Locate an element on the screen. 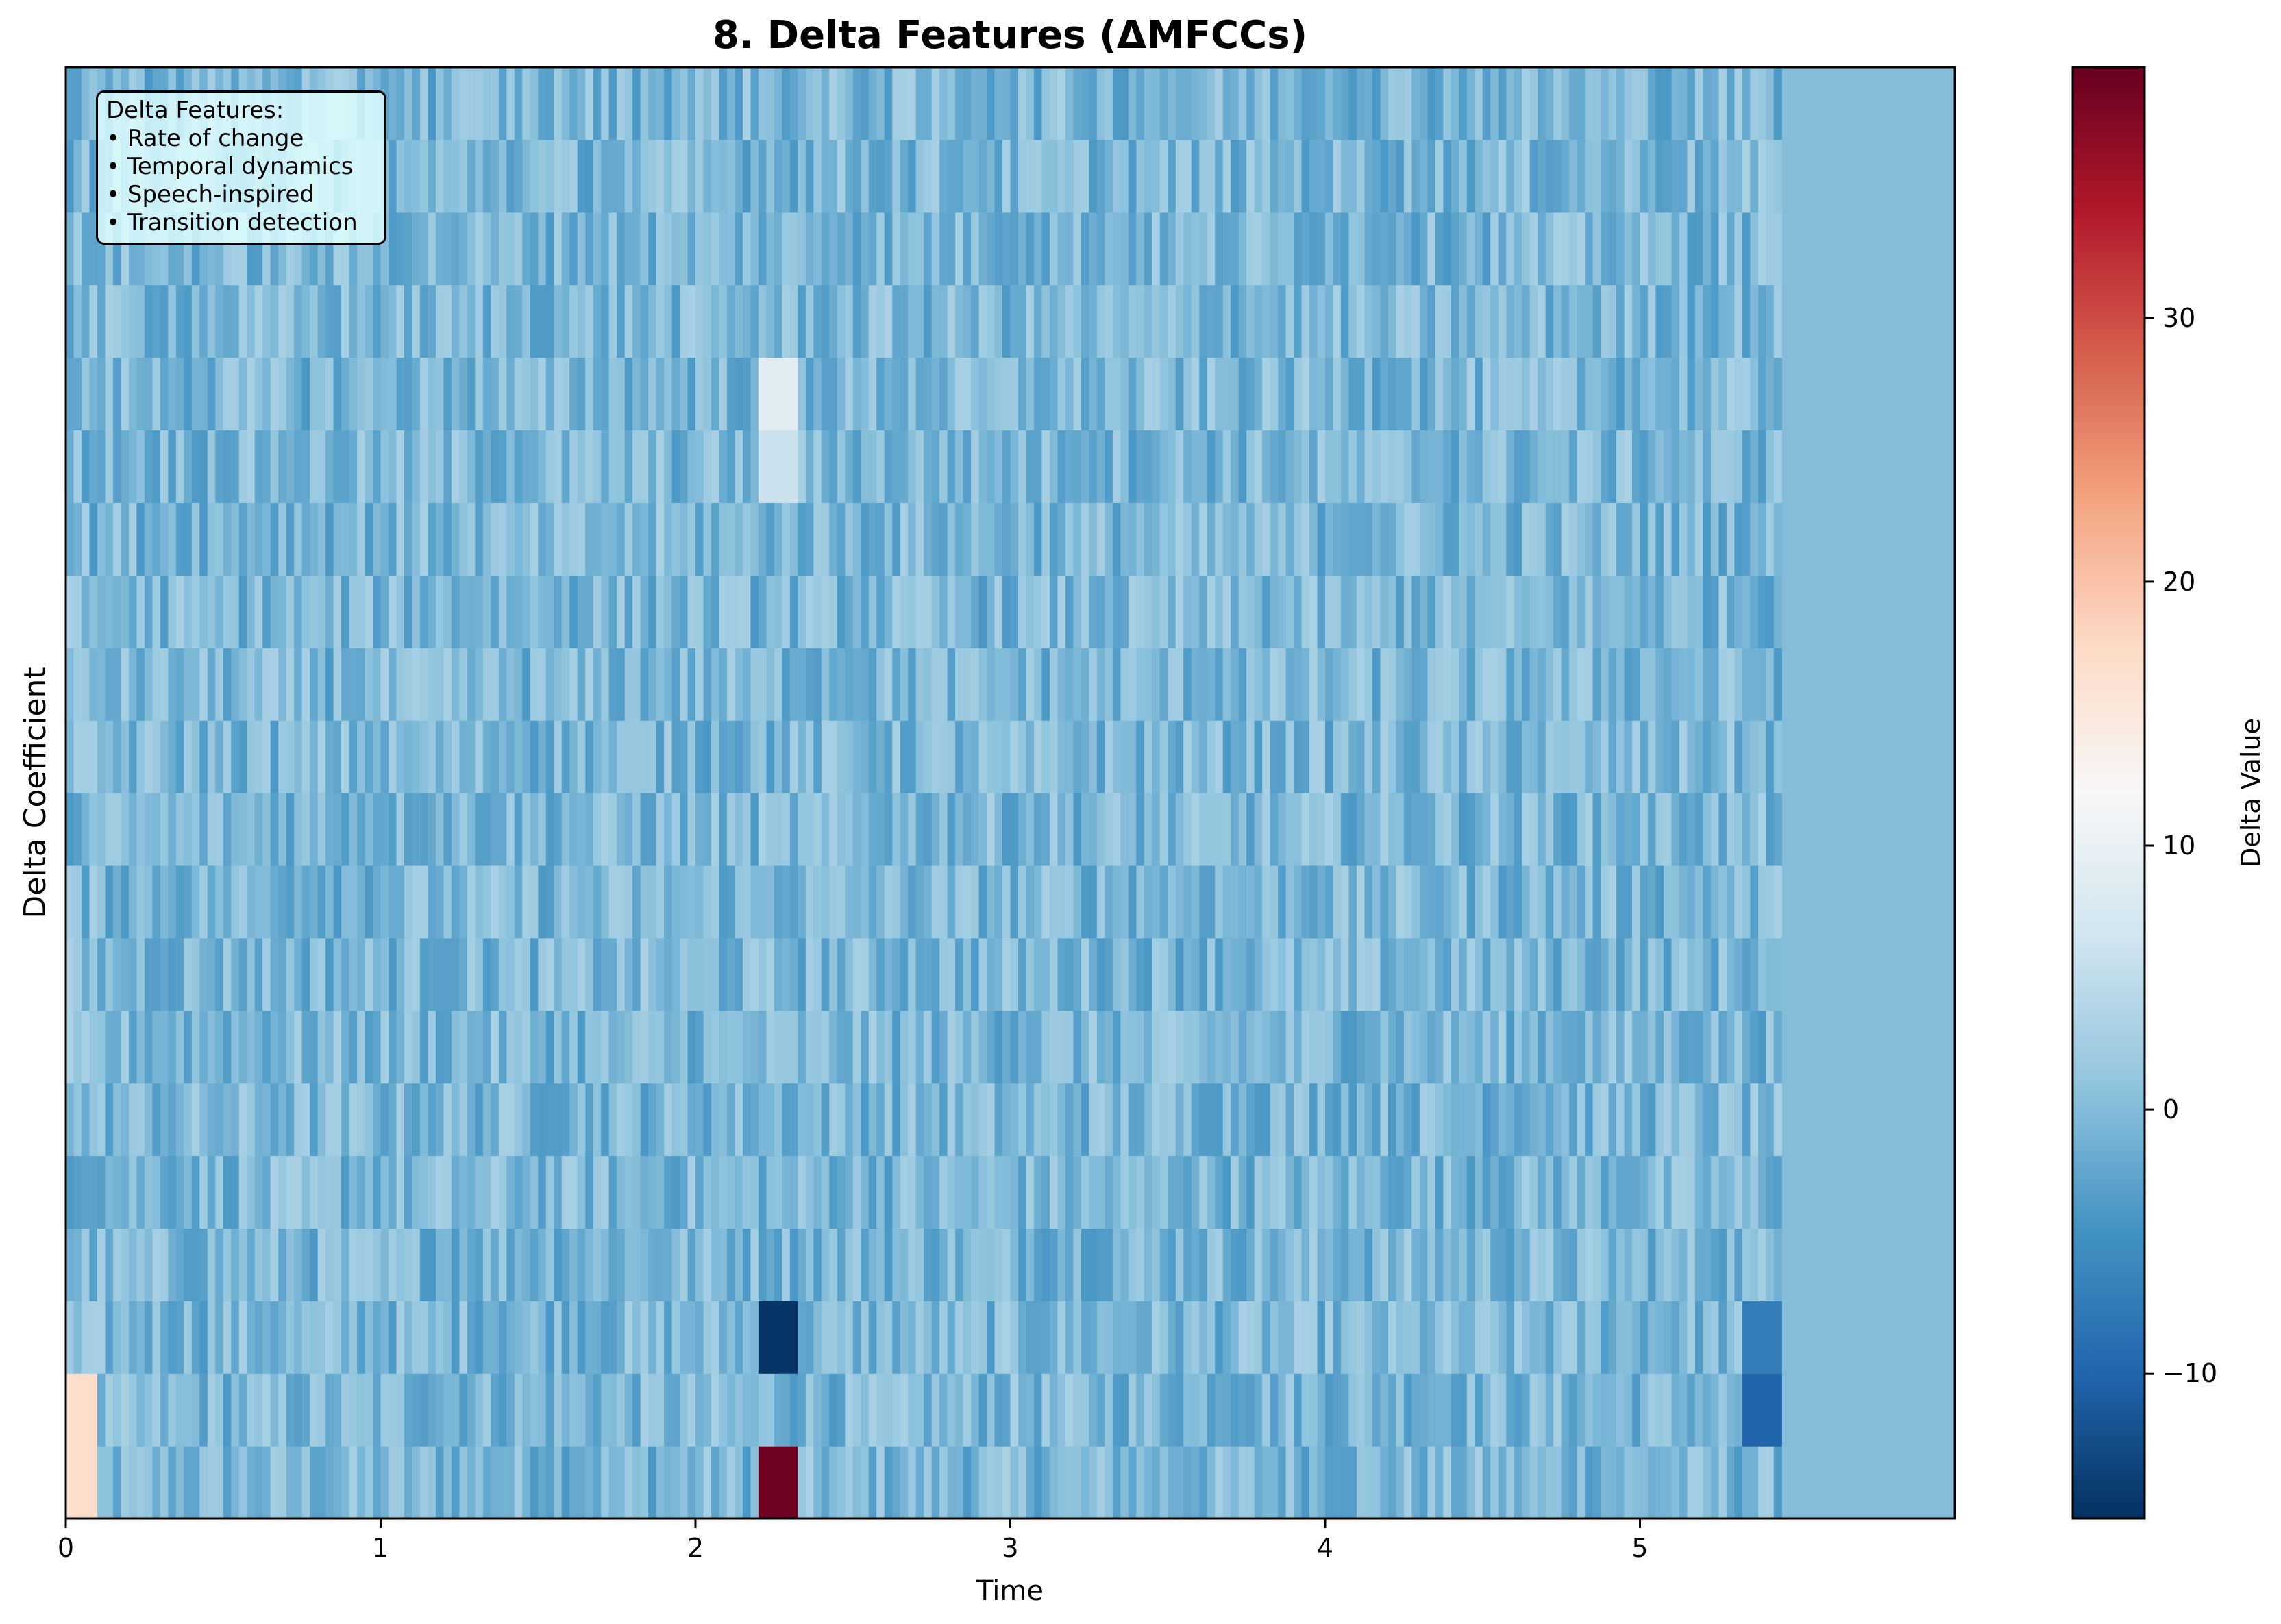 The image size is (2281, 1624). x-tick-label: 3 is located at coordinates (1010, 1548).